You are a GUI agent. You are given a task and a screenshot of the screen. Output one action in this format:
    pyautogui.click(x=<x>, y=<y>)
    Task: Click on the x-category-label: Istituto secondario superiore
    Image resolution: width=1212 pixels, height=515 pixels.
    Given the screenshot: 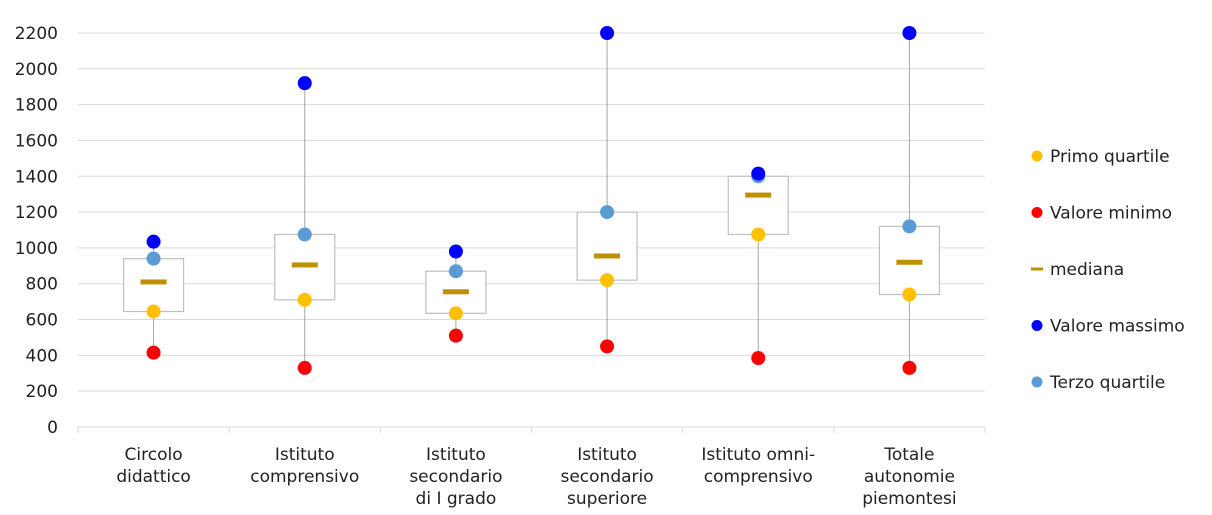 What is the action you would take?
    pyautogui.click(x=606, y=477)
    